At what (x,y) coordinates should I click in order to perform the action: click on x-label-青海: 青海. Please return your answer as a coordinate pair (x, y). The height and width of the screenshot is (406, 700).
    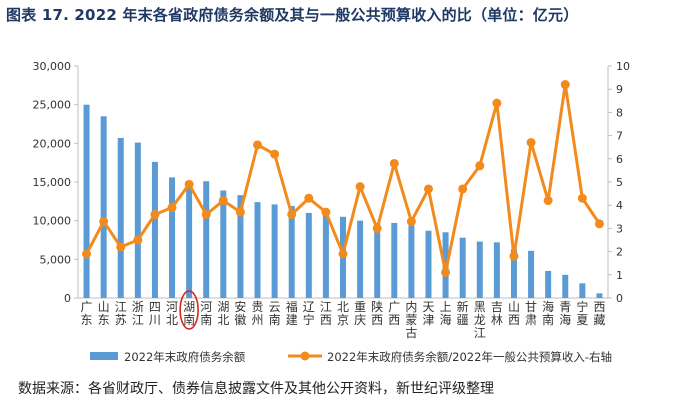
    Looking at the image, I should click on (565, 313).